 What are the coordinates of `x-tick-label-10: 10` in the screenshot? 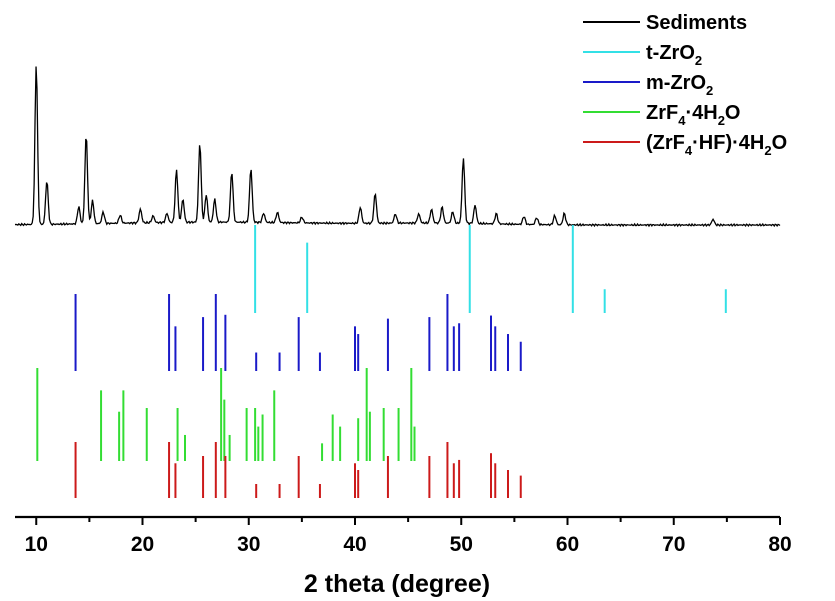 It's located at (36, 544).